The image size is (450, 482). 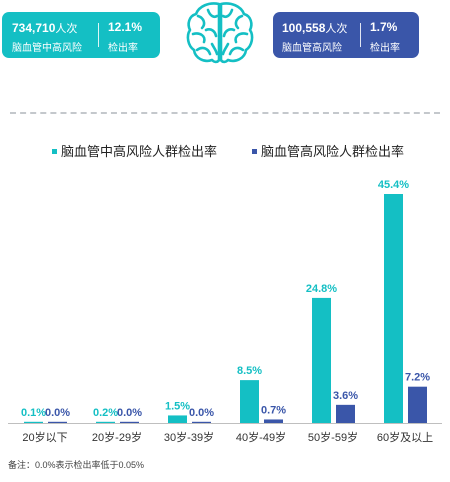 I want to click on badge-count: 100,558人次, so click(x=315, y=28).